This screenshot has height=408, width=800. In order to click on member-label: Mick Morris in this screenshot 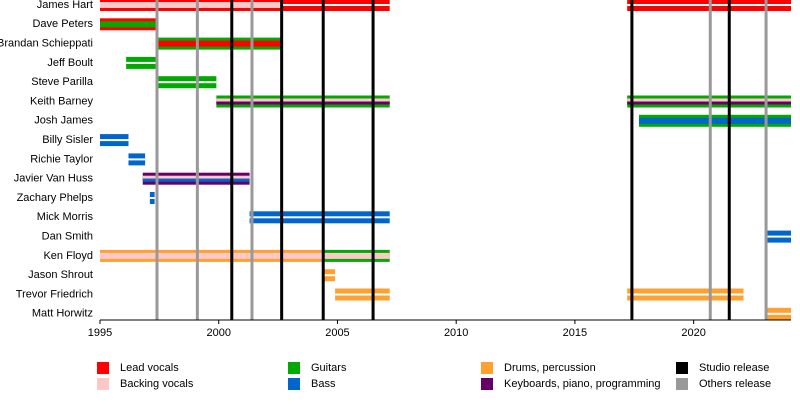, I will do `click(65, 217)`.